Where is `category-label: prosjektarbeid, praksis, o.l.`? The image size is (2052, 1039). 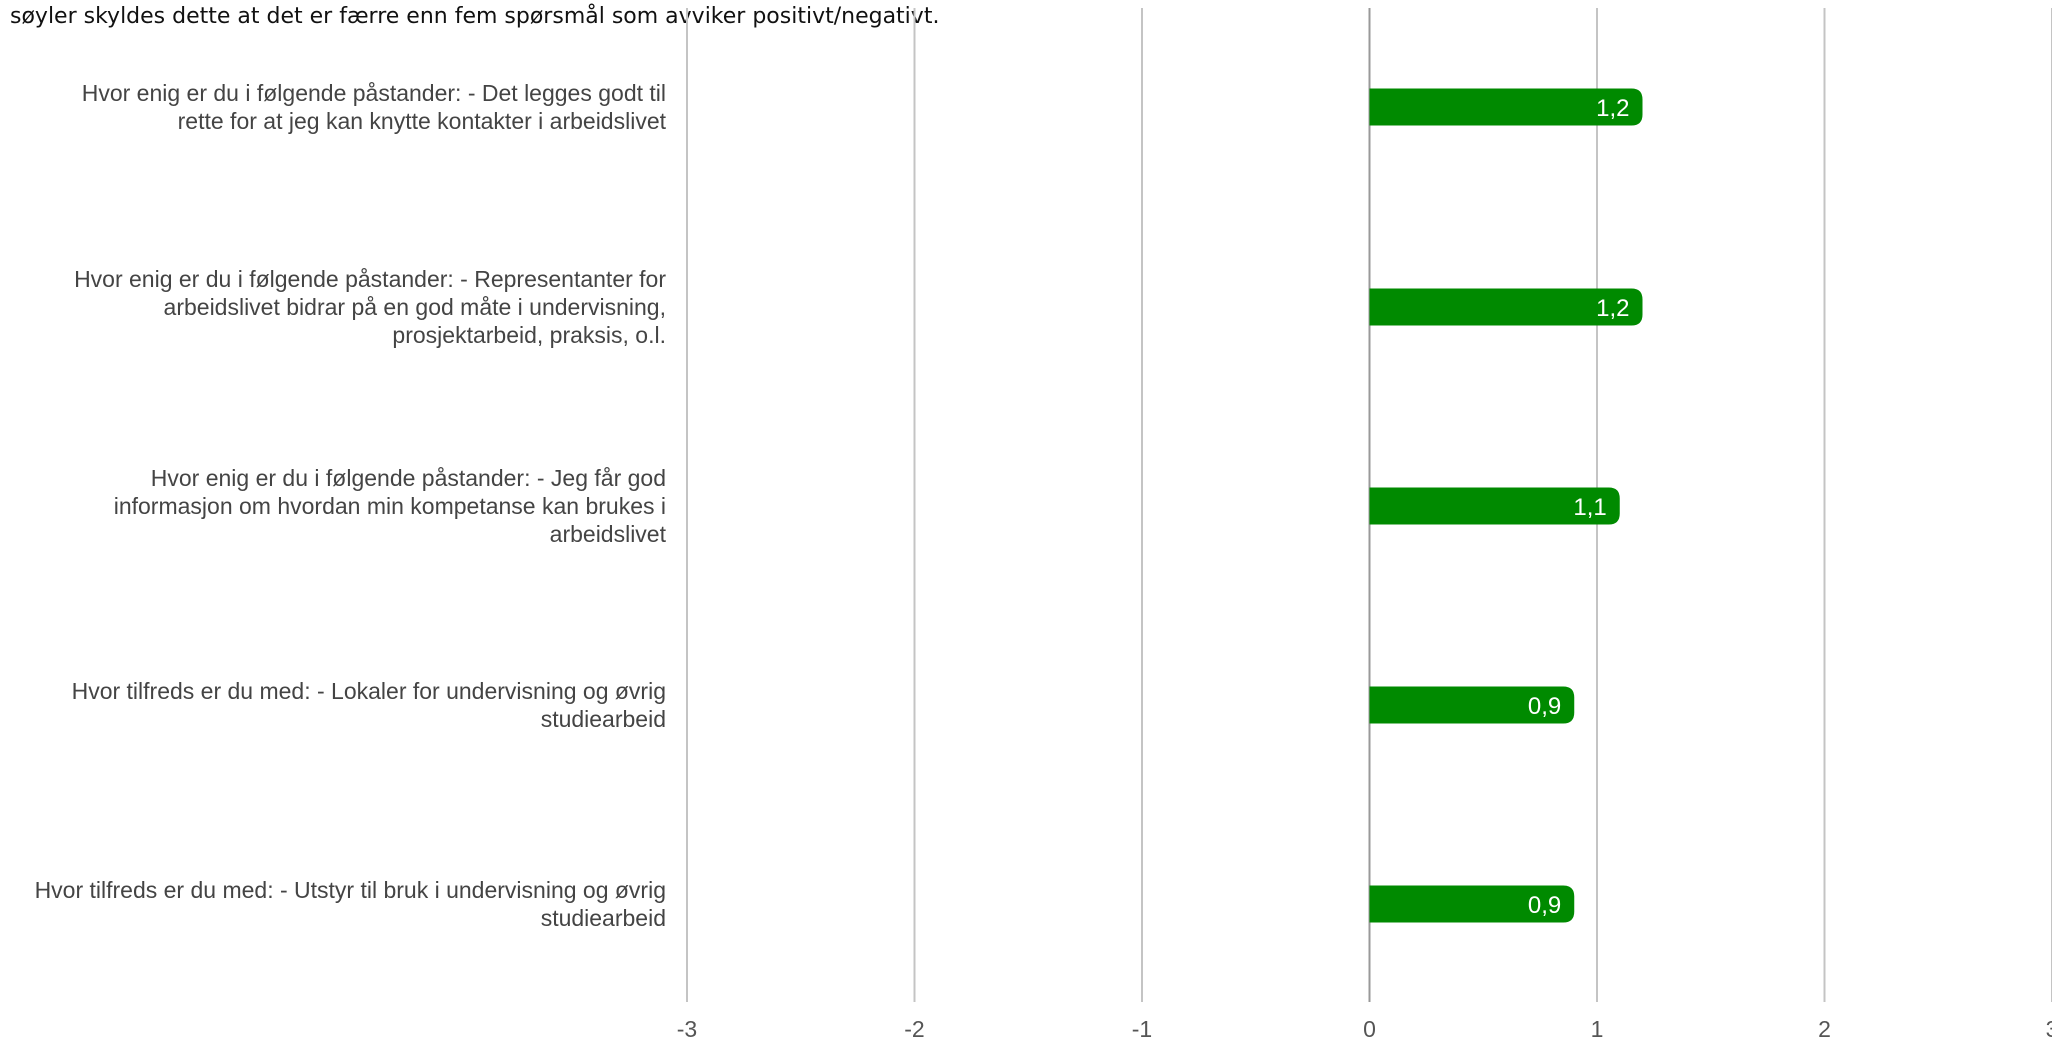 category-label: prosjektarbeid, praksis, o.l. is located at coordinates (529, 335).